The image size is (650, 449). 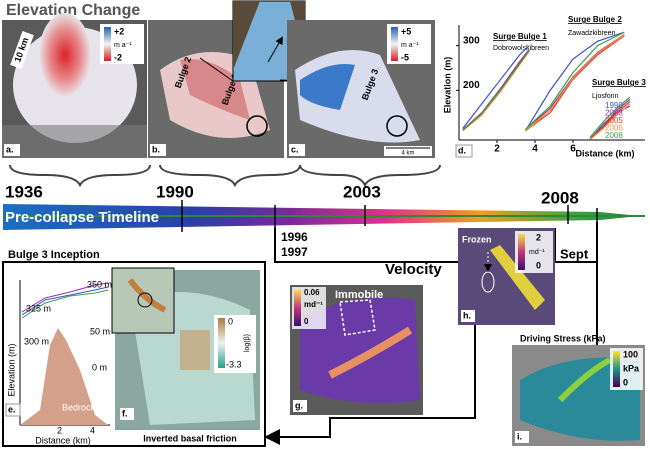 What do you see at coordinates (471, 40) in the screenshot?
I see `y-tick-label: 300` at bounding box center [471, 40].